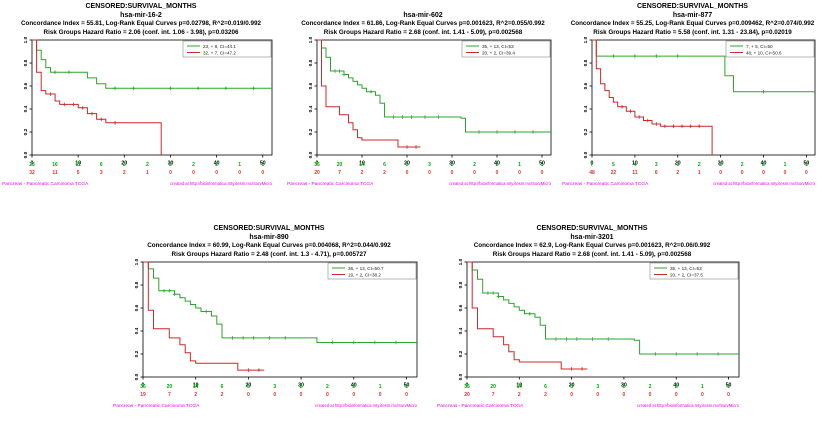 The height and width of the screenshot is (422, 825). What do you see at coordinates (311, 154) in the screenshot?
I see `svg-text: 0.0` at bounding box center [311, 154].